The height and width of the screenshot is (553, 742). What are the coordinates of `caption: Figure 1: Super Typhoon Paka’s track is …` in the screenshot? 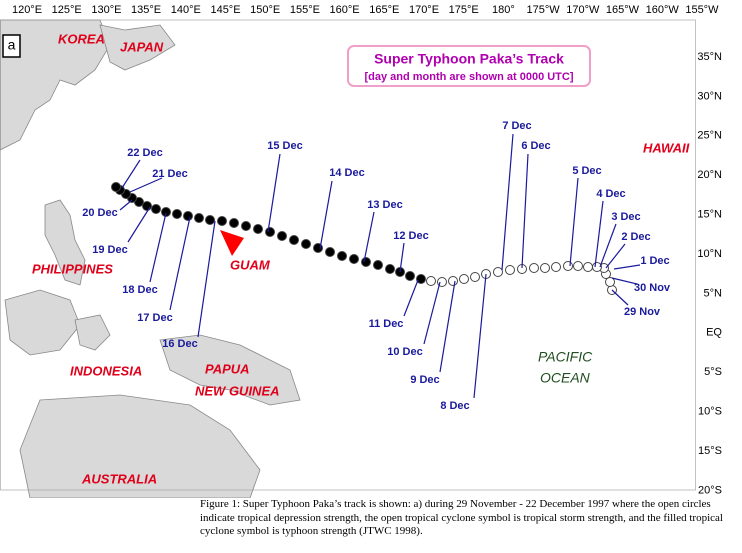 It's located at (461, 517).